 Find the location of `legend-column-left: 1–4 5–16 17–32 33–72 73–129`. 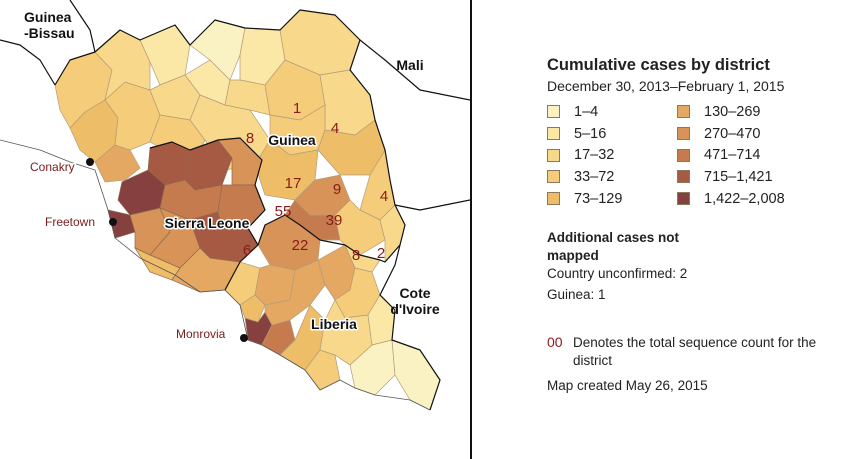

legend-column-left: 1–4 5–16 17–32 33–72 73–129 is located at coordinates (584, 155).